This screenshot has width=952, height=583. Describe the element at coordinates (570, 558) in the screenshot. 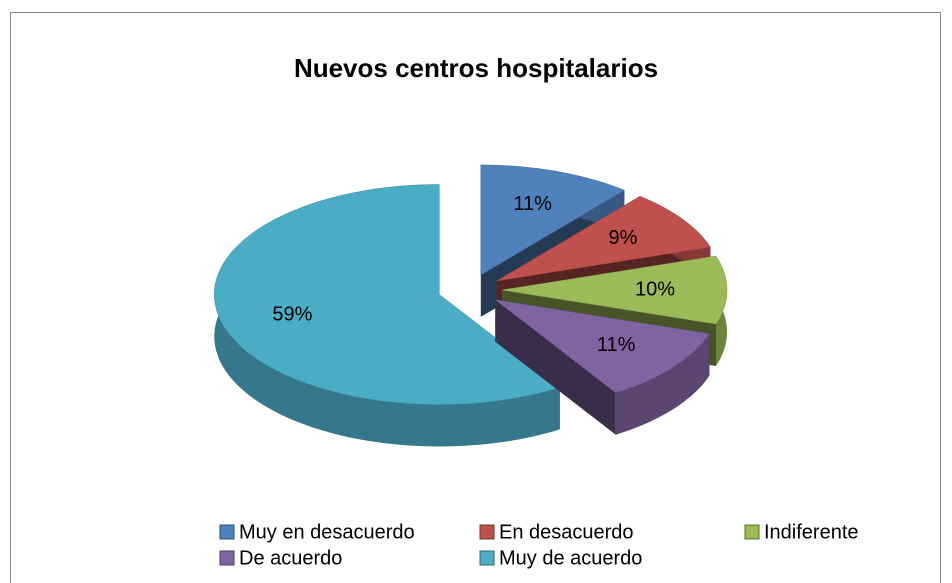

I see `legend-label: Muy de acuerdo` at that location.